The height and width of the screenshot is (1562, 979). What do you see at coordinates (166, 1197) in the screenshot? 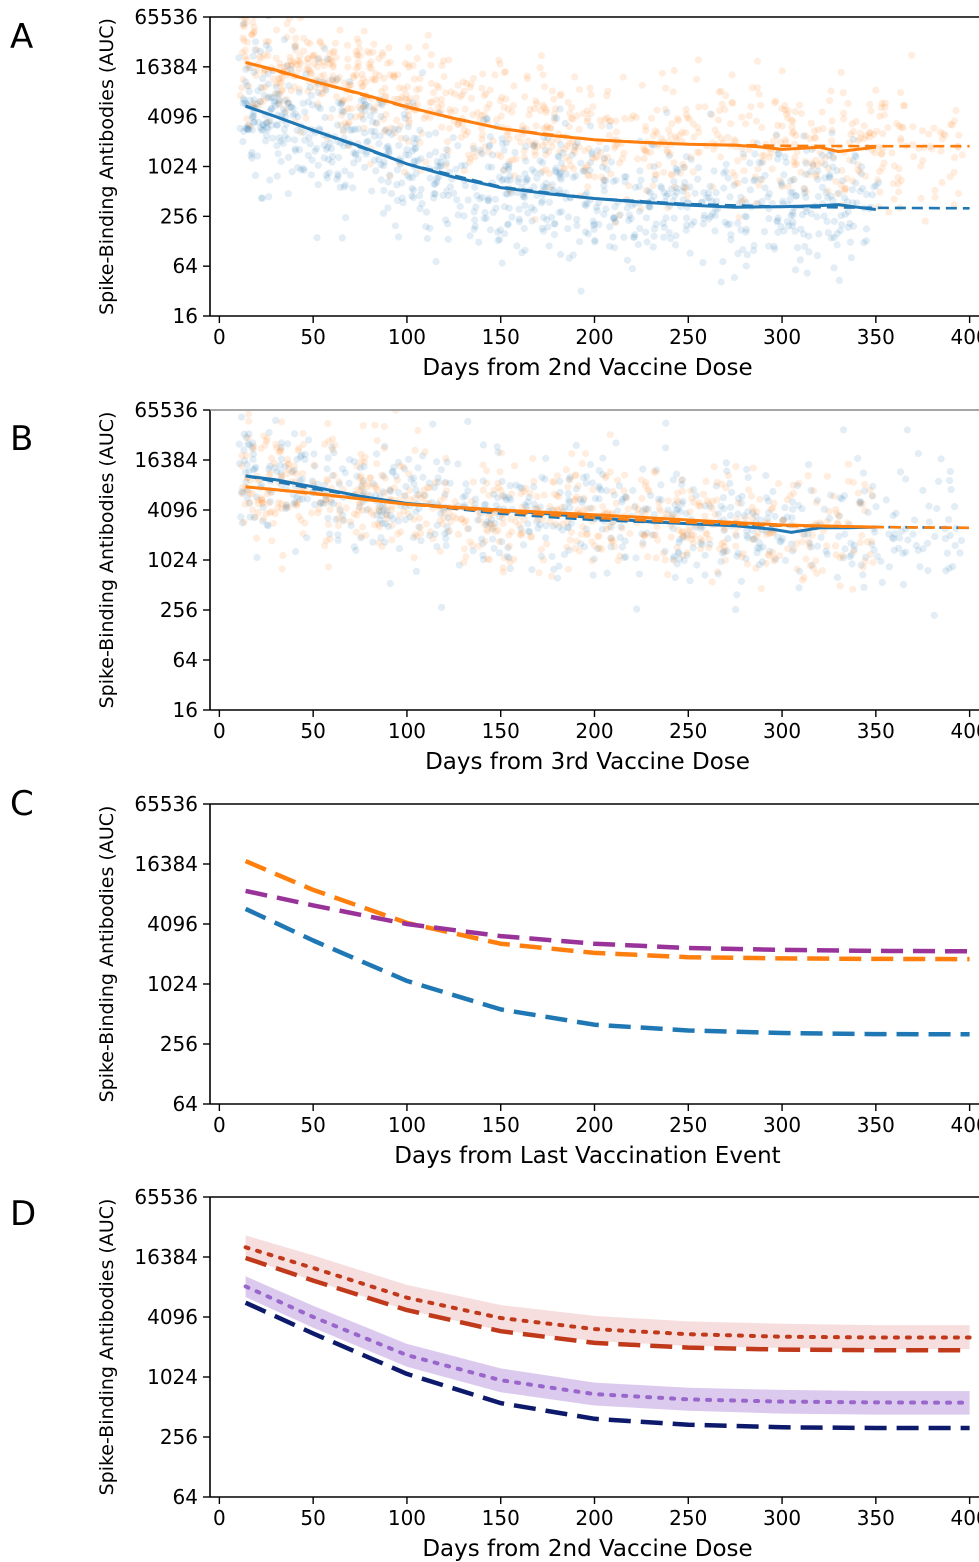
I see `panel-d-y-tick-label: 65536` at bounding box center [166, 1197].